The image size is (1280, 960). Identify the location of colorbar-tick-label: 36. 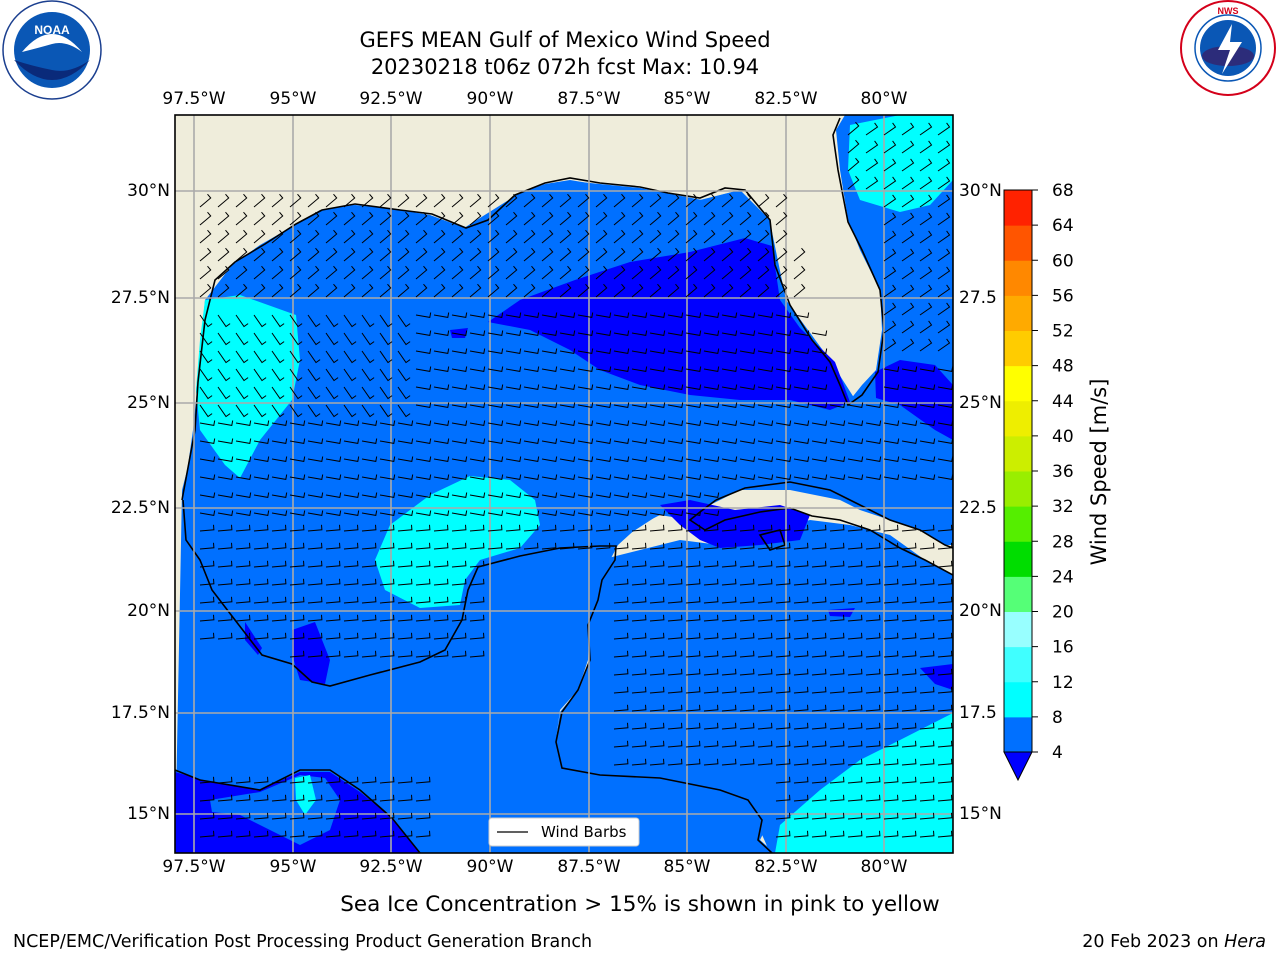
(1063, 472).